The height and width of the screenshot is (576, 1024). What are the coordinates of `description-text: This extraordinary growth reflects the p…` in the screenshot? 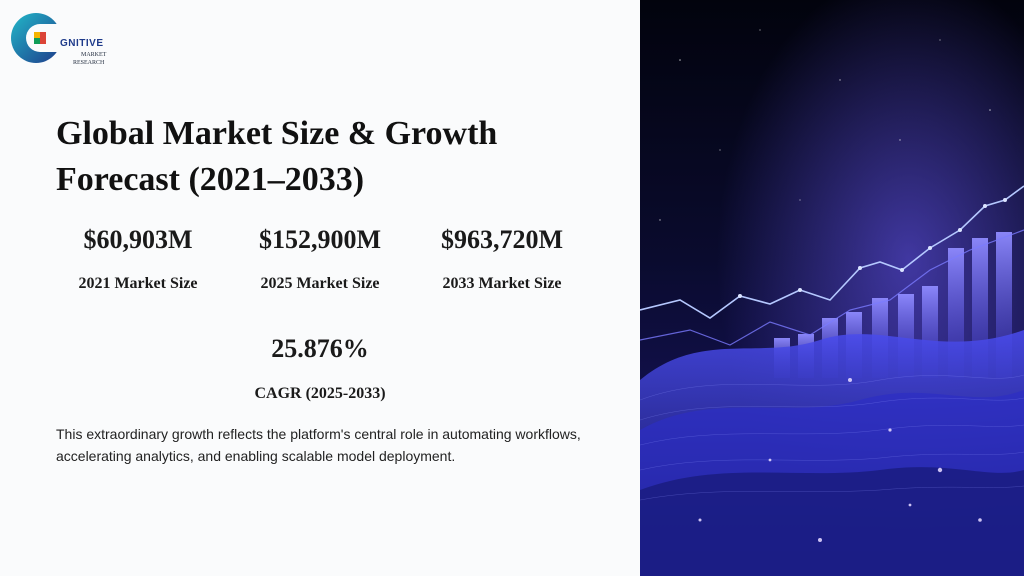 It's located at (318, 445).